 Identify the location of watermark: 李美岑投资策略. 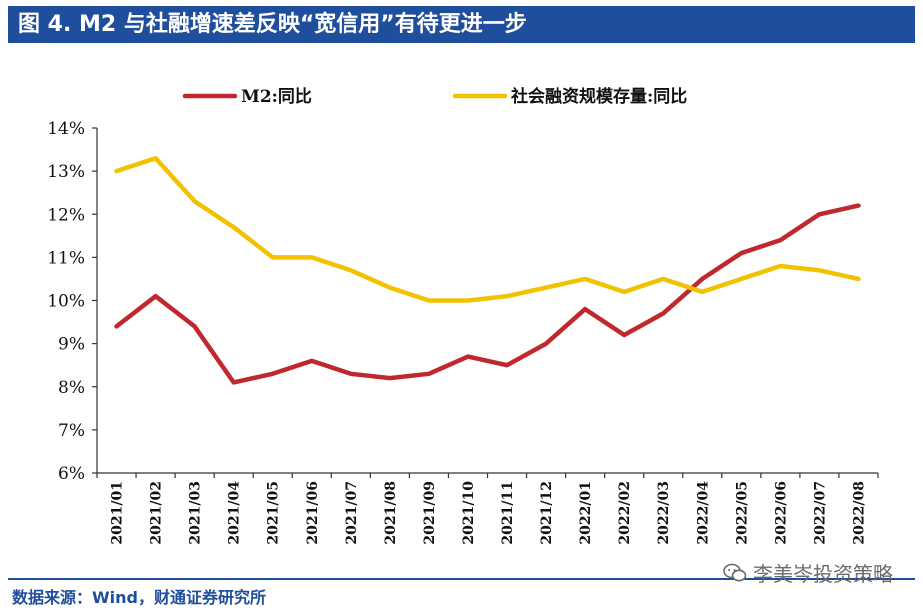
(808, 572).